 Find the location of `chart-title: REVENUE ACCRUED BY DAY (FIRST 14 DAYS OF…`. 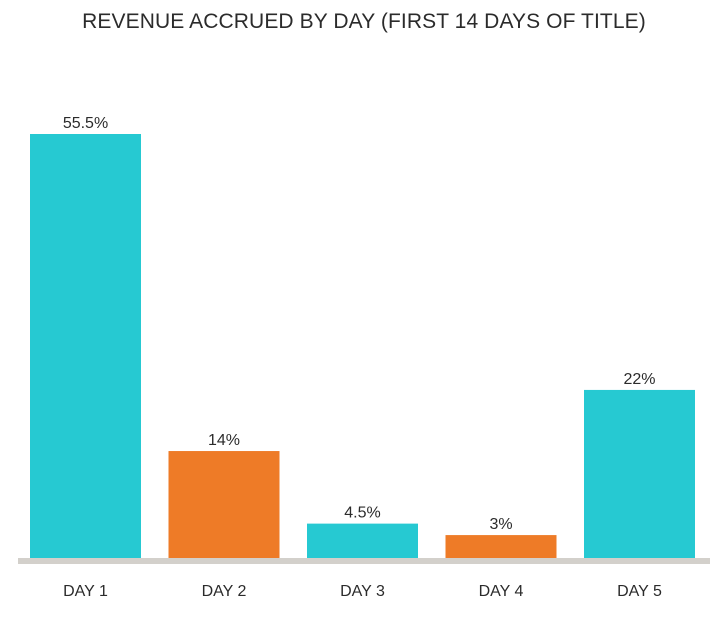

chart-title: REVENUE ACCRUED BY DAY (FIRST 14 DAYS OF… is located at coordinates (364, 21).